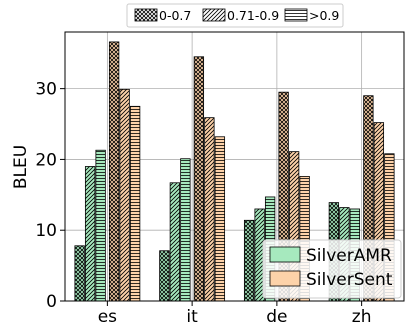  What do you see at coordinates (46, 231) in the screenshot?
I see `y-tick-label: 10` at bounding box center [46, 231].